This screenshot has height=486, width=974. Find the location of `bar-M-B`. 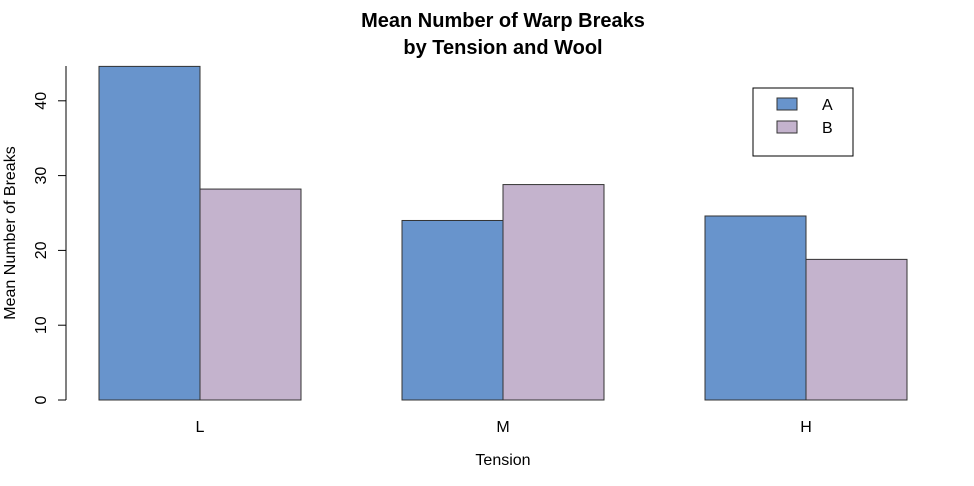

bar-M-B is located at coordinates (553, 292).